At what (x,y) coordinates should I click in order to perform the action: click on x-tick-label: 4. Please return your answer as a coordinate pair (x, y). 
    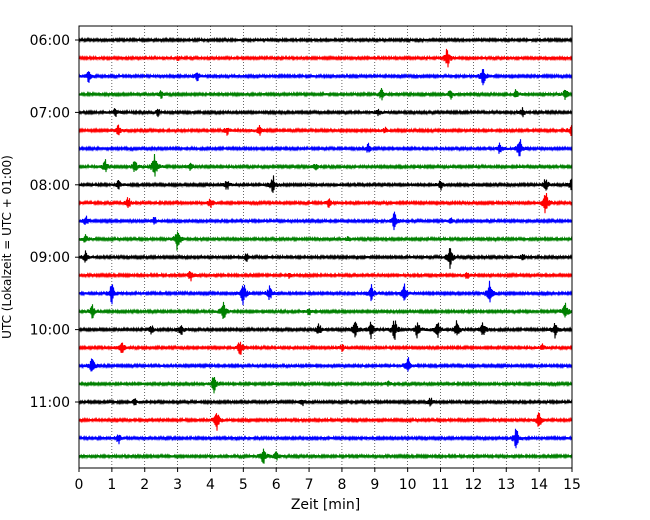
    Looking at the image, I should click on (210, 485).